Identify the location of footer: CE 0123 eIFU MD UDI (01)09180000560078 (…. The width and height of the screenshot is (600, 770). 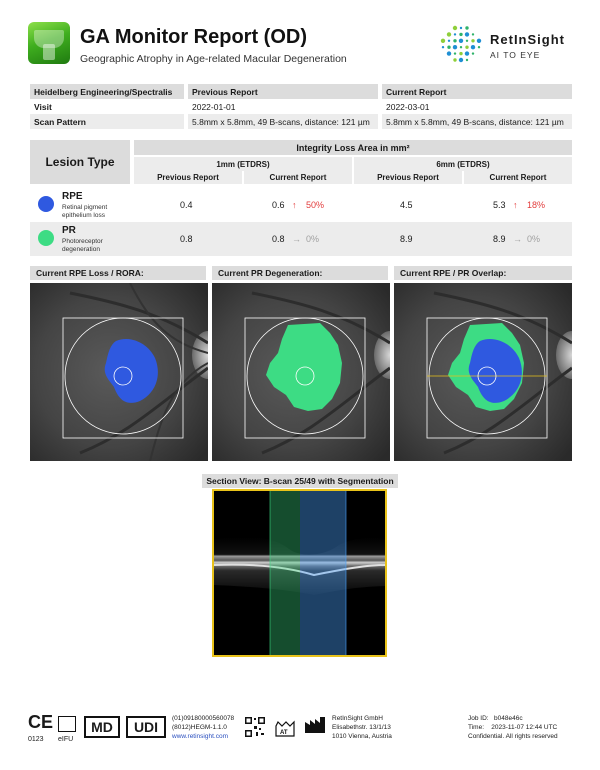
(303, 732).